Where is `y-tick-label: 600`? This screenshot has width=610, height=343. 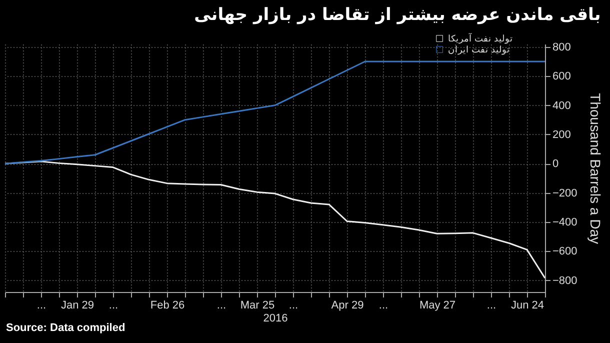 y-tick-label: 600 is located at coordinates (561, 76).